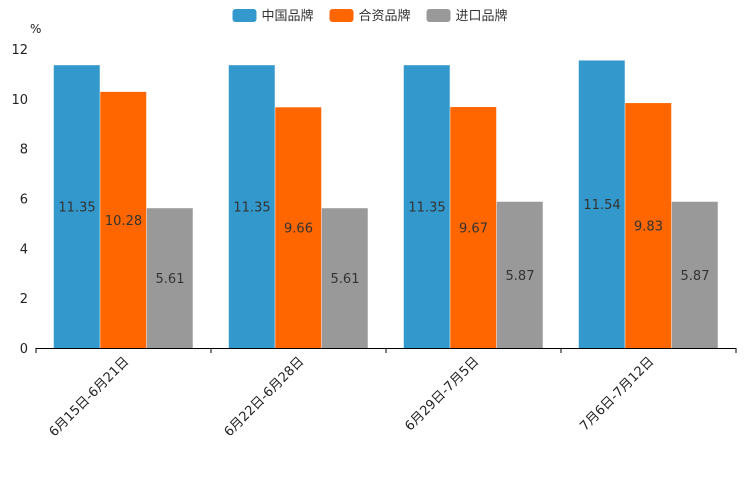 The height and width of the screenshot is (496, 744). I want to click on y-tick-label: 0, so click(24, 349).